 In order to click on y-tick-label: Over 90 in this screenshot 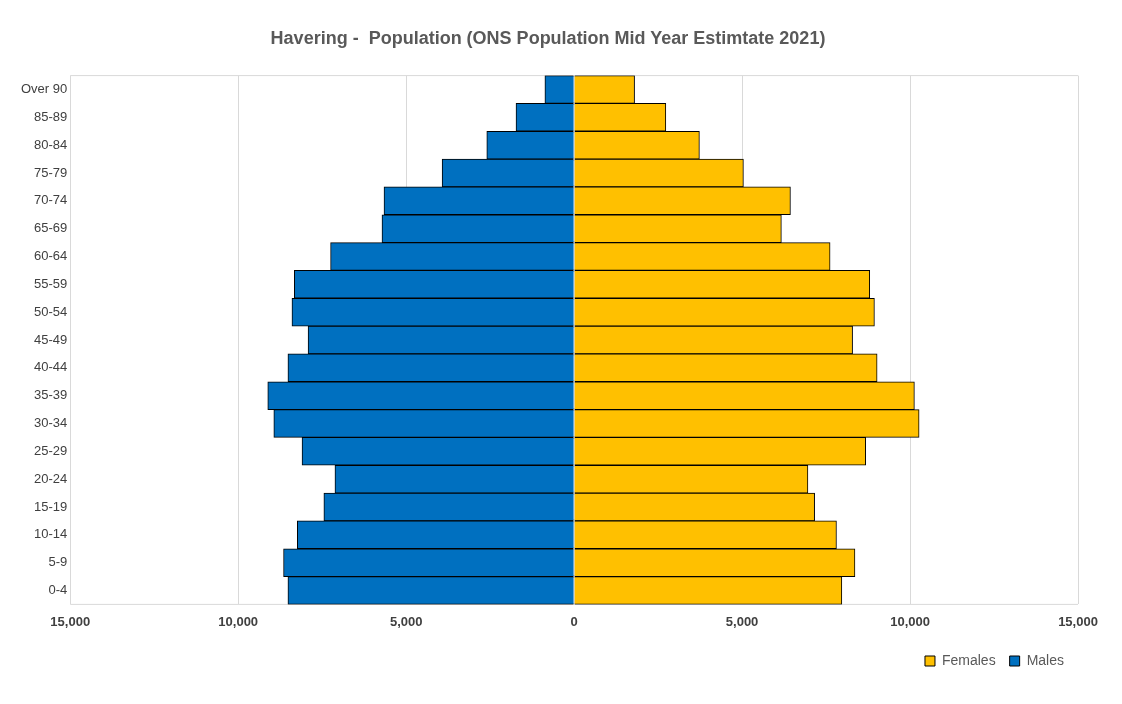, I will do `click(44, 89)`.